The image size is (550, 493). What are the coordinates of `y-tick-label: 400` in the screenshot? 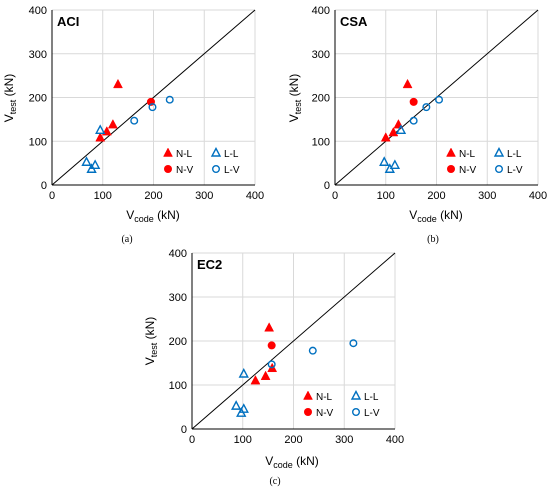 It's located at (178, 254).